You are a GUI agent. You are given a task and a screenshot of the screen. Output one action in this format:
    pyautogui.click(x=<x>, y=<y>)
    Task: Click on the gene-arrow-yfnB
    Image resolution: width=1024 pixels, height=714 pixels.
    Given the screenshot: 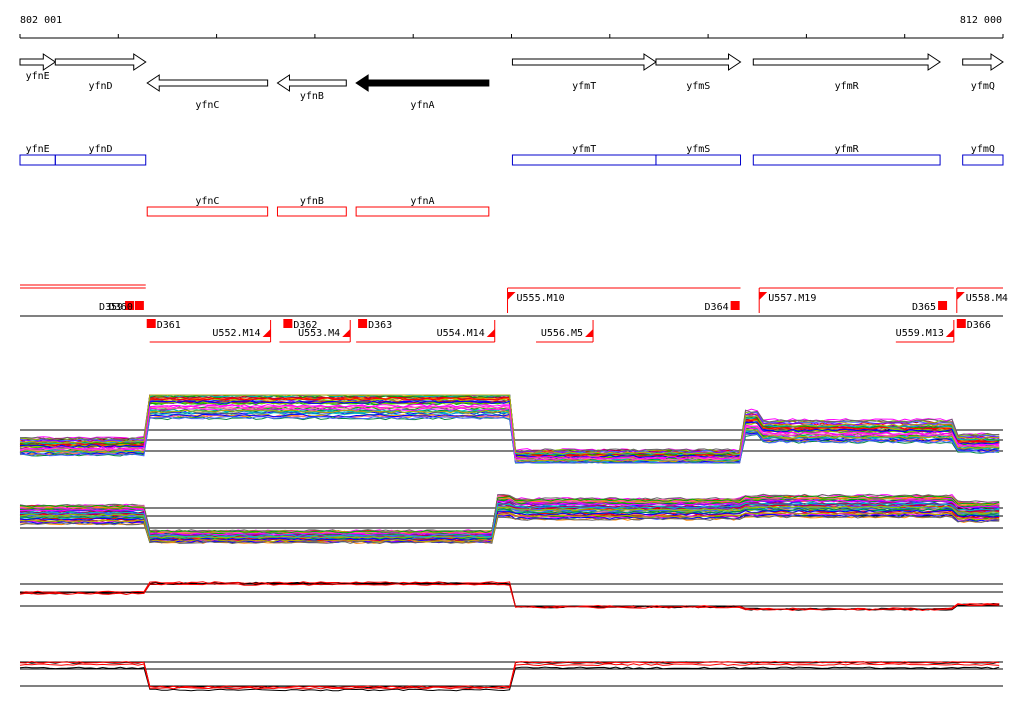 What is the action you would take?
    pyautogui.click(x=311, y=83)
    